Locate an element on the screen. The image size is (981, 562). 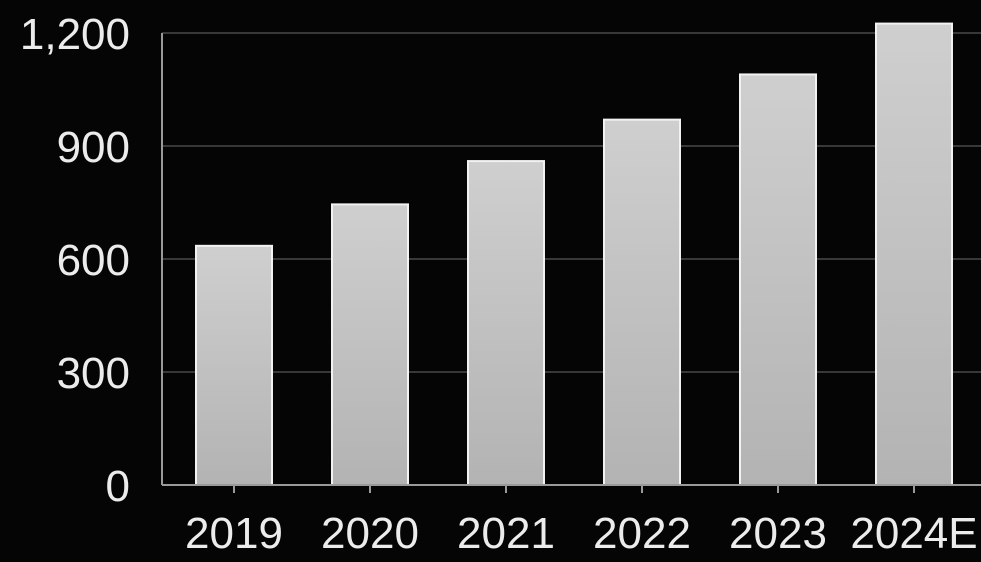
x-tick-label: 2023 is located at coordinates (778, 533).